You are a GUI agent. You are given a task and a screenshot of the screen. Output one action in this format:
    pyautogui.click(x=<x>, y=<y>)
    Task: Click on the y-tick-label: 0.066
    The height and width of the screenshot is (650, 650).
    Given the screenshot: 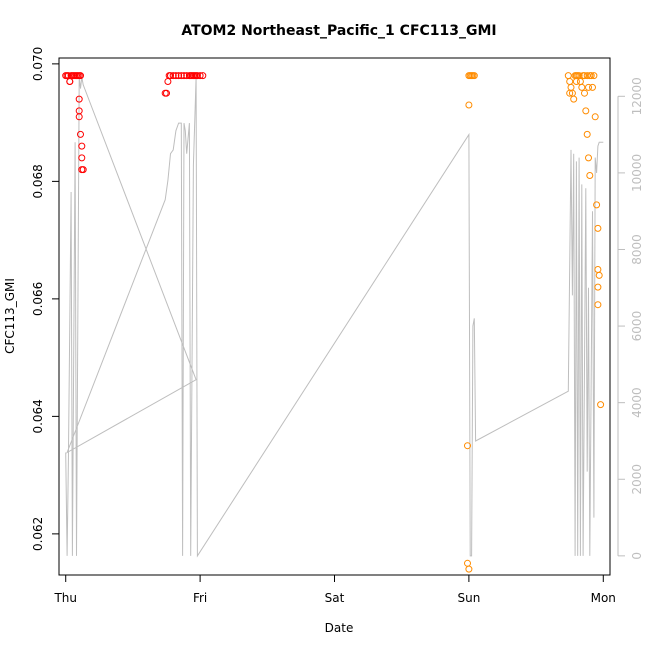 What is the action you would take?
    pyautogui.click(x=38, y=299)
    